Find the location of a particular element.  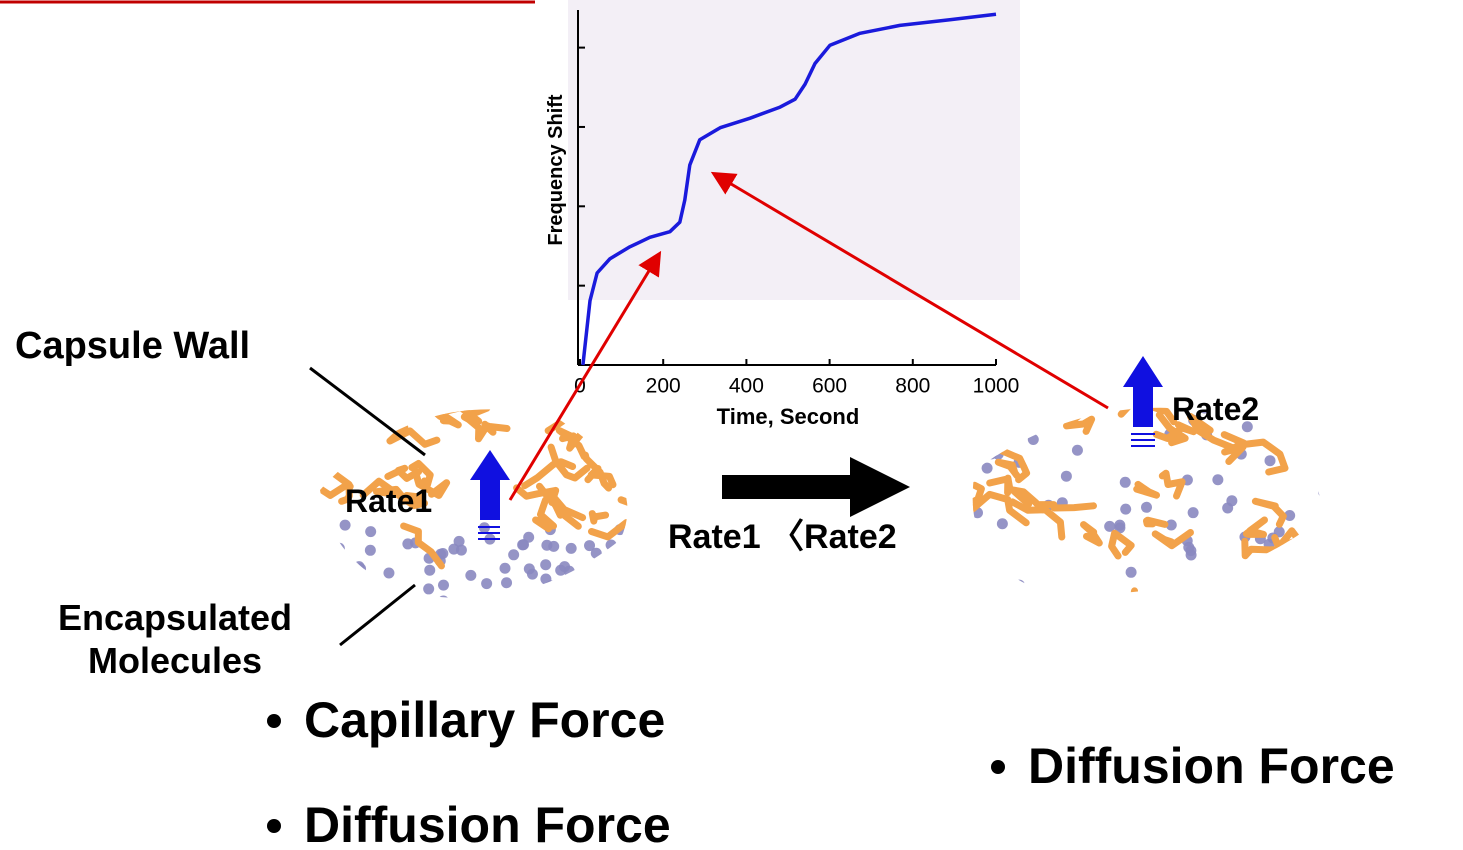

rate-label: Rate1 is located at coordinates (388, 501).